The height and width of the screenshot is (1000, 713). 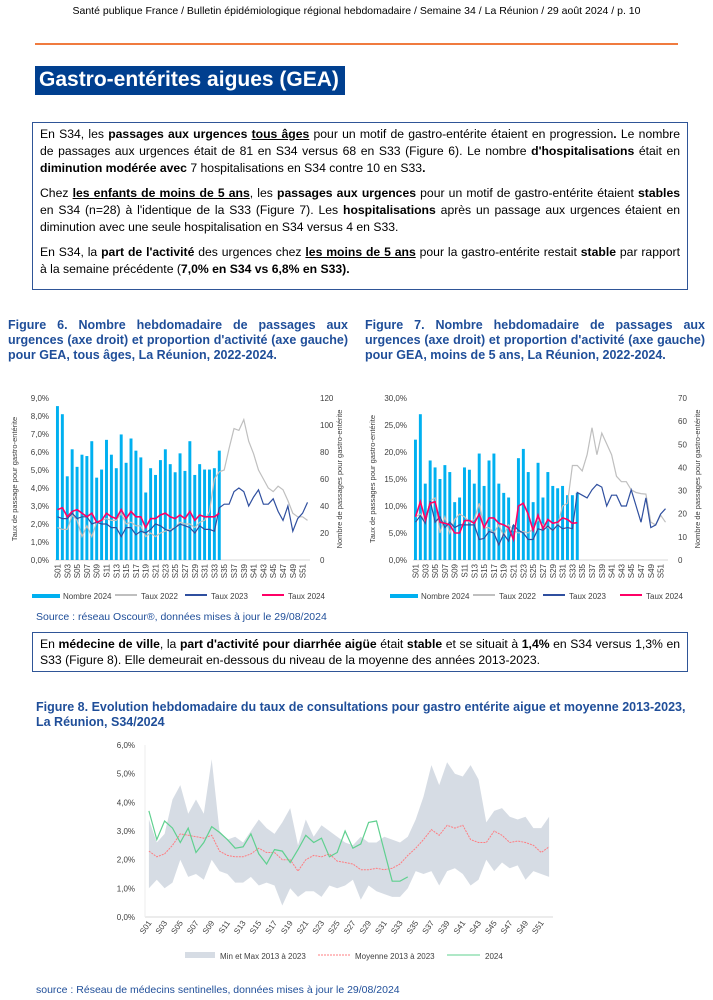 I want to click on x-tick-label: S15, so click(x=126, y=570).